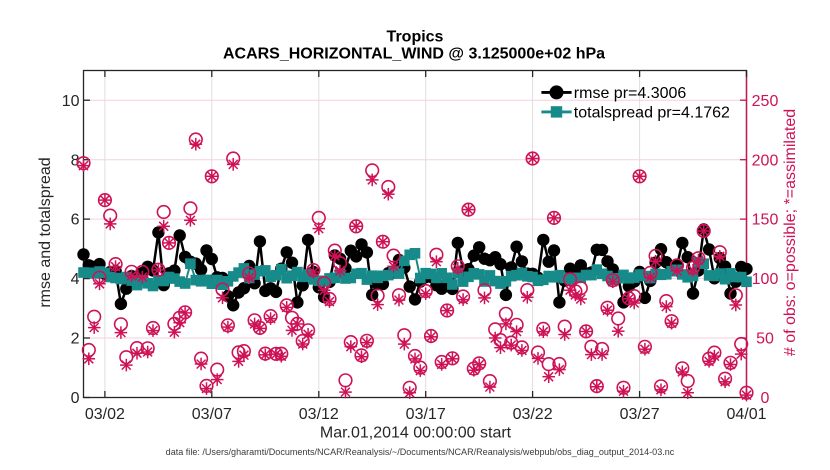  I want to click on svg-text:ACARS_HORIZONTAL_WIND @ 3.1250: ACARS_HORIZONTAL_WIND @ 3.125000e+02 hPa, so click(414, 53).